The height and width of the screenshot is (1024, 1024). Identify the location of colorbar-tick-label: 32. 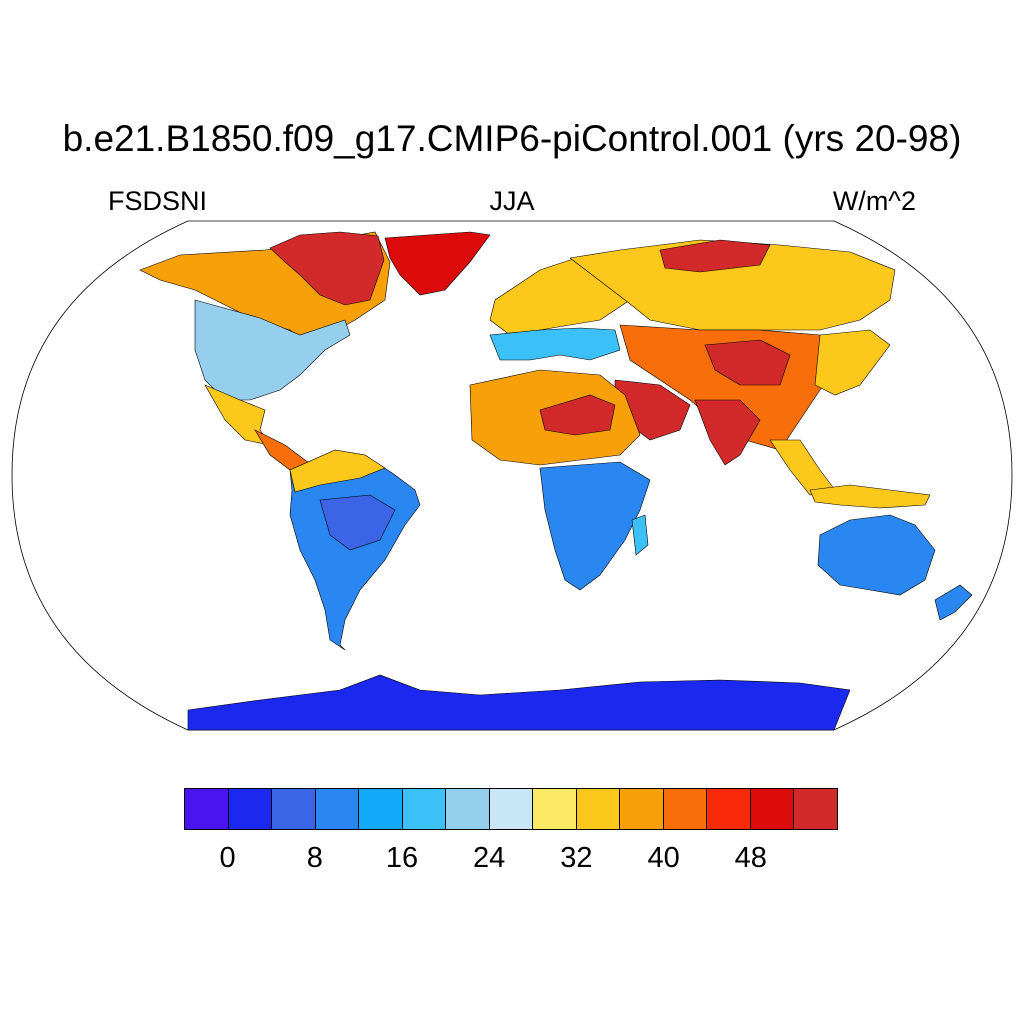
(576, 858).